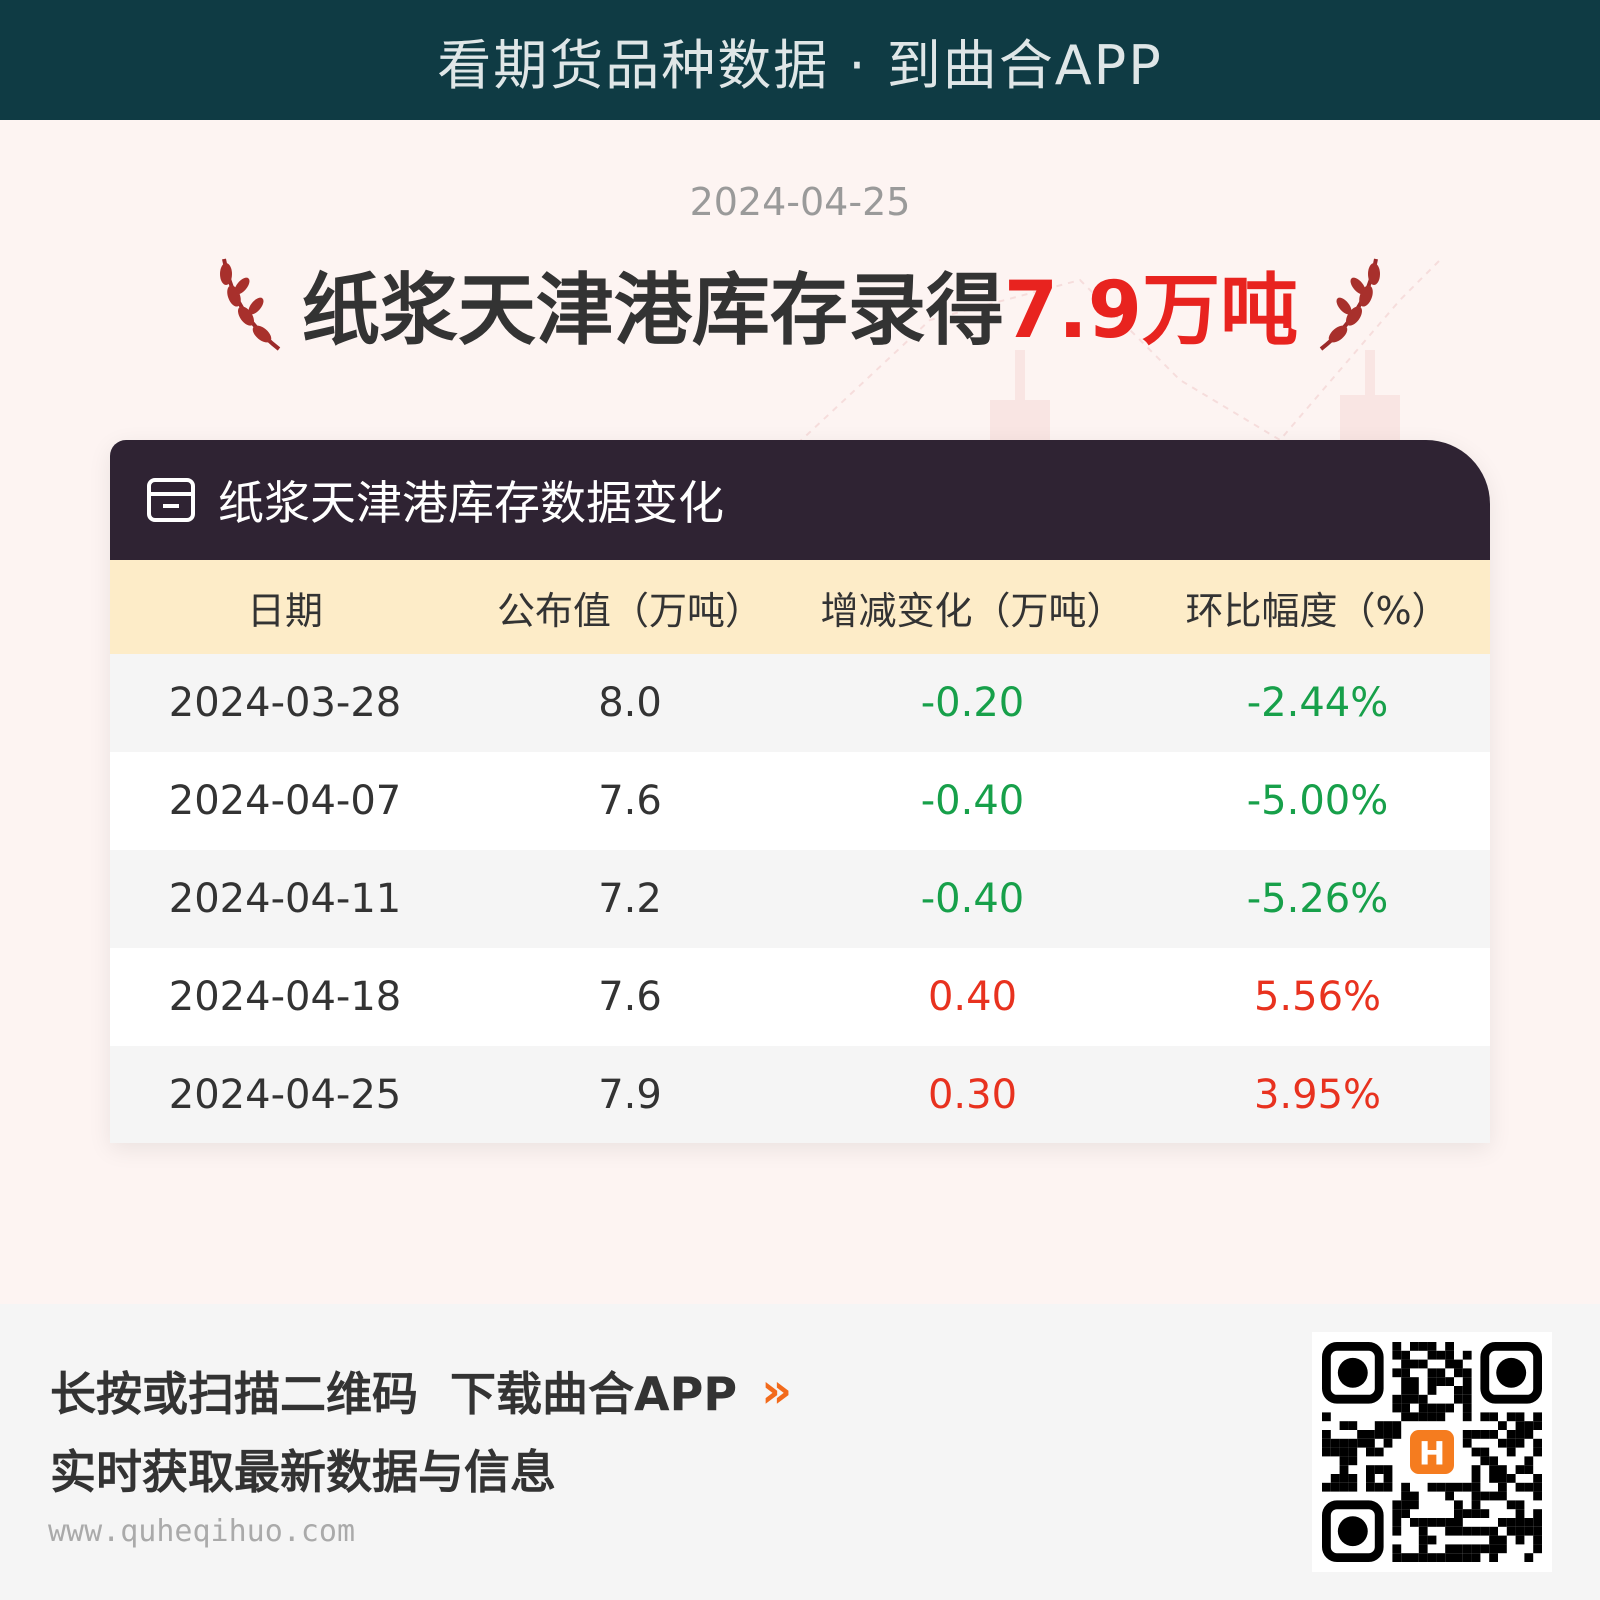  Describe the element at coordinates (972, 997) in the screenshot. I see `cell-change: 0.40` at that location.